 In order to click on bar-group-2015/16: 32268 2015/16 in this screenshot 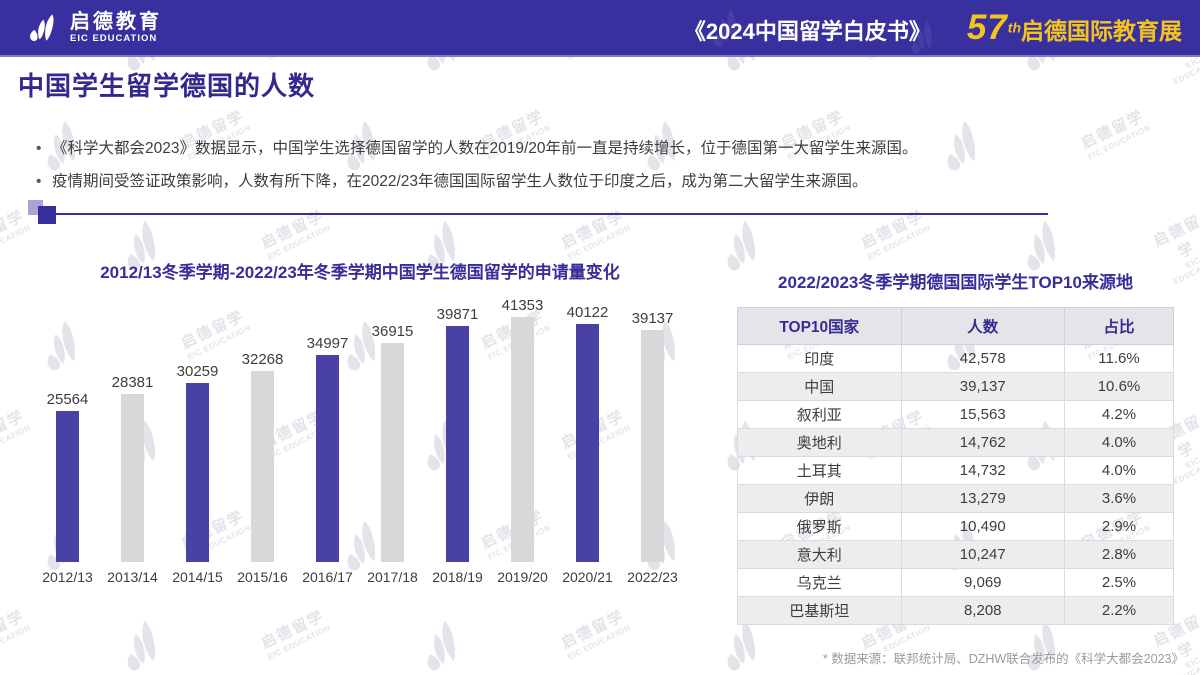, I will do `click(262, 469)`.